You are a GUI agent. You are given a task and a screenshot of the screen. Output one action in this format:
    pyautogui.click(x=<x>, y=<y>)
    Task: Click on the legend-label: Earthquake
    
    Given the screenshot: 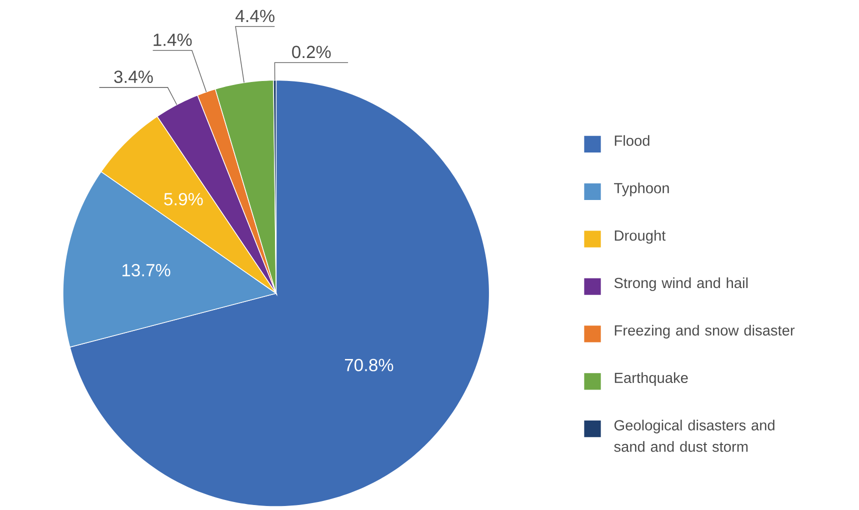 What is the action you would take?
    pyautogui.click(x=651, y=379)
    